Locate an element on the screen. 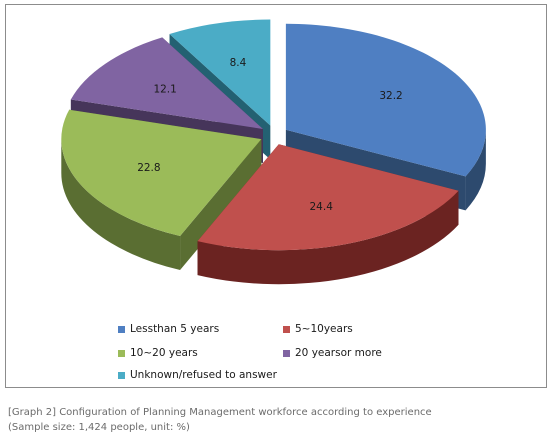 The width and height of the screenshot is (553, 435). legend-label: 10~20 years is located at coordinates (164, 353).